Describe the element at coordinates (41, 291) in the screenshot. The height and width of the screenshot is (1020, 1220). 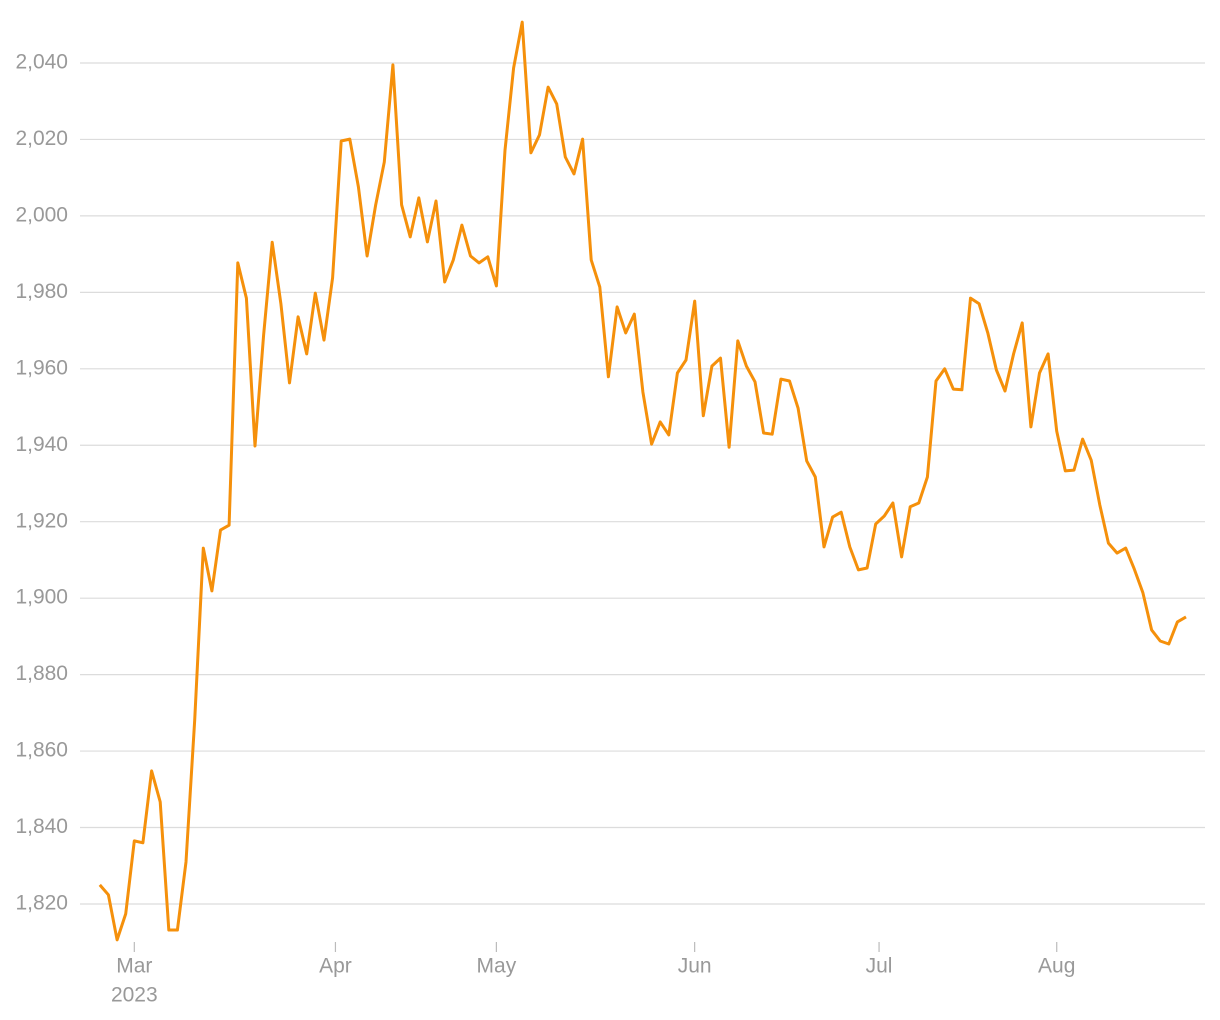
I see `y-tick-label: 1,980` at that location.